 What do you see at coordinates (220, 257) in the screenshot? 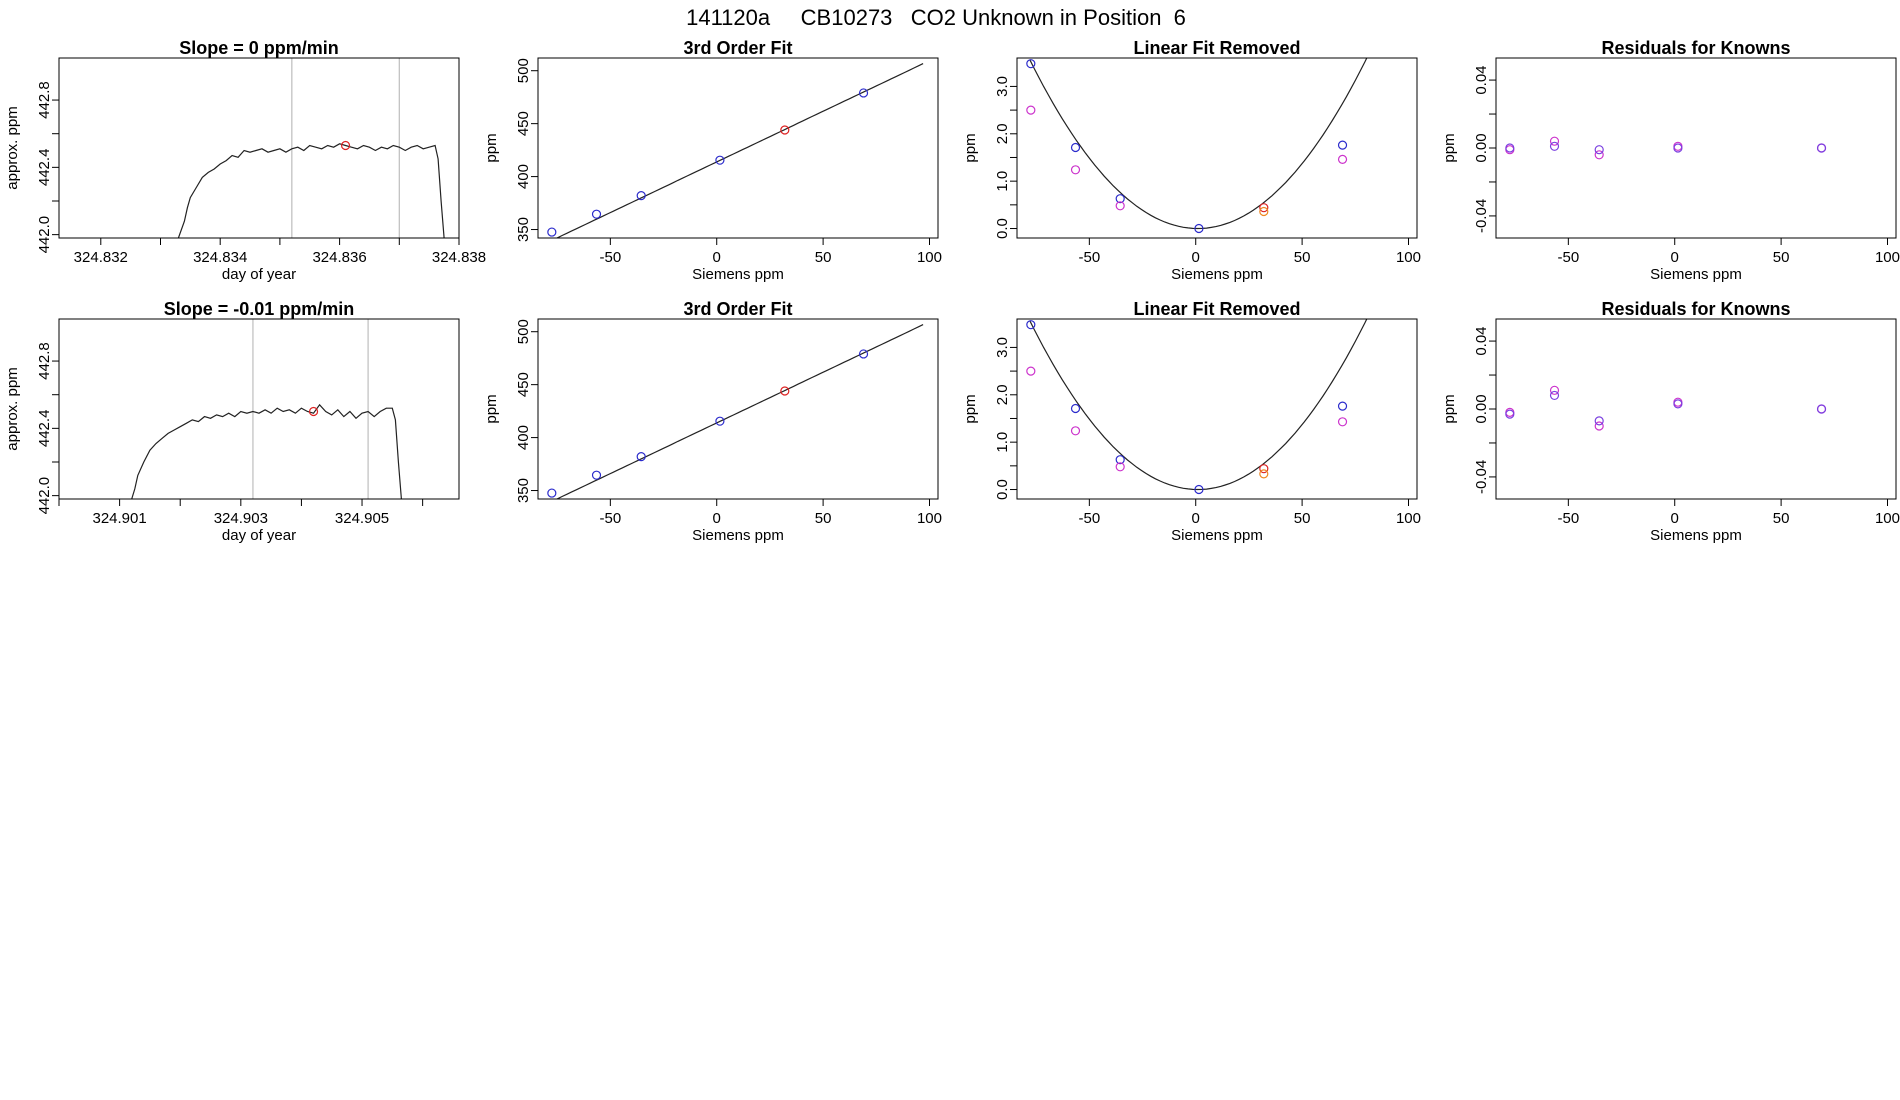
I see `x-tick-label: 324.834` at bounding box center [220, 257].